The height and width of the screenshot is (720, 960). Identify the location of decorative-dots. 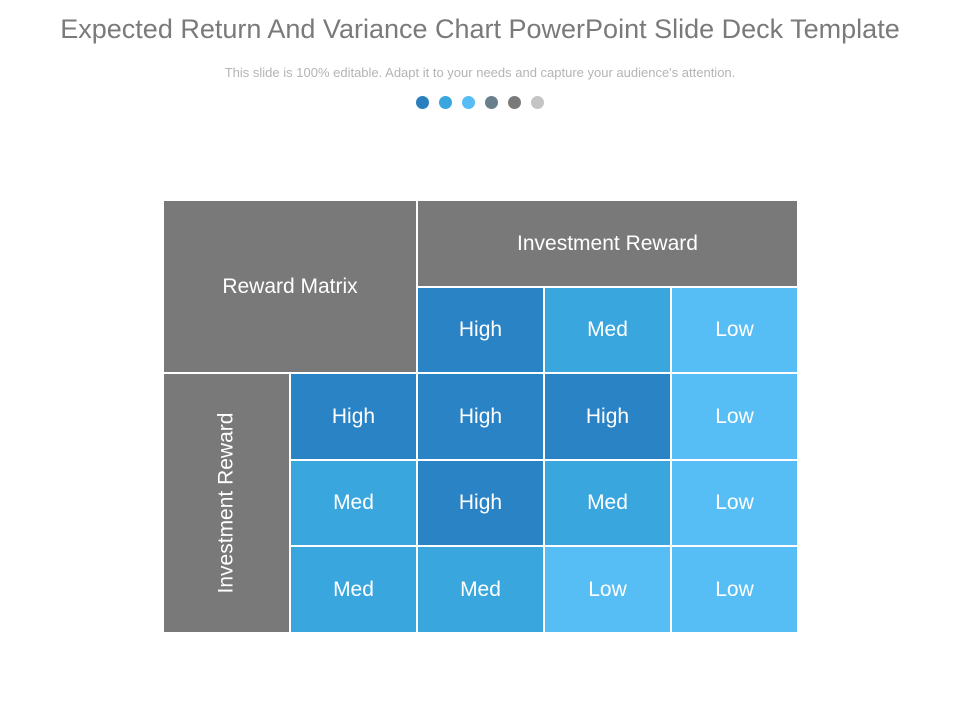
(480, 102).